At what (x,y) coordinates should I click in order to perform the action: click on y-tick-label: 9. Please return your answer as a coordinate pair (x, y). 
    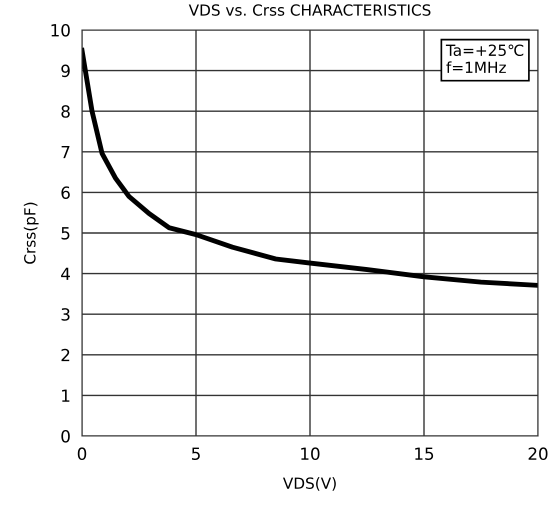
    Looking at the image, I should click on (65, 71).